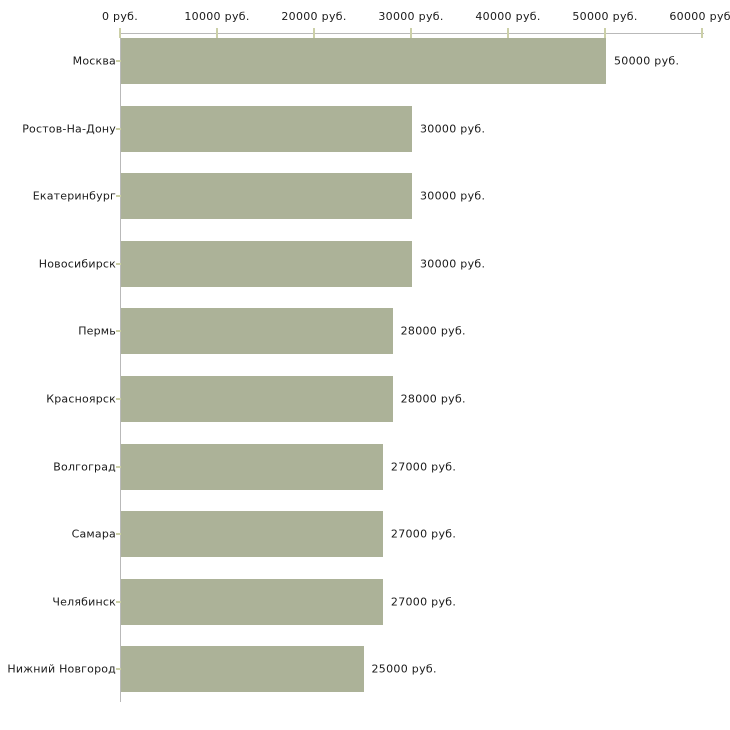 The image size is (730, 730). I want to click on x-tick-label: 10000 руб., so click(217, 16).